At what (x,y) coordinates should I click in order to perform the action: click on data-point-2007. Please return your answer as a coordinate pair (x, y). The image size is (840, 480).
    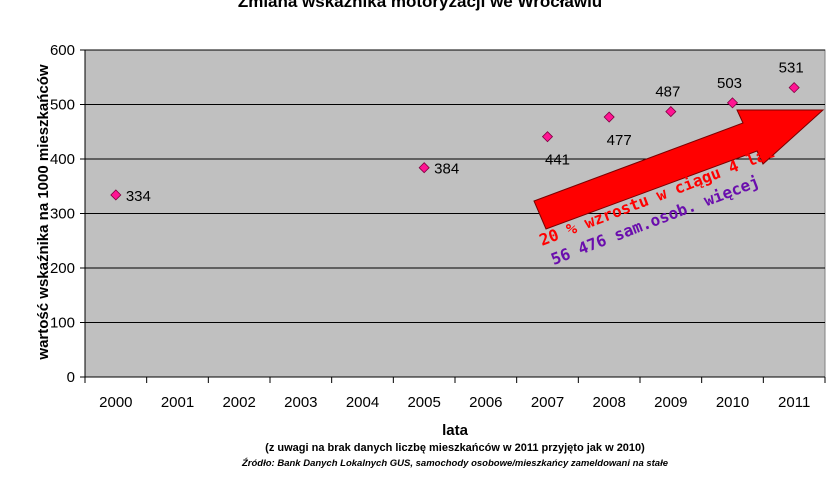
    Looking at the image, I should click on (547, 137).